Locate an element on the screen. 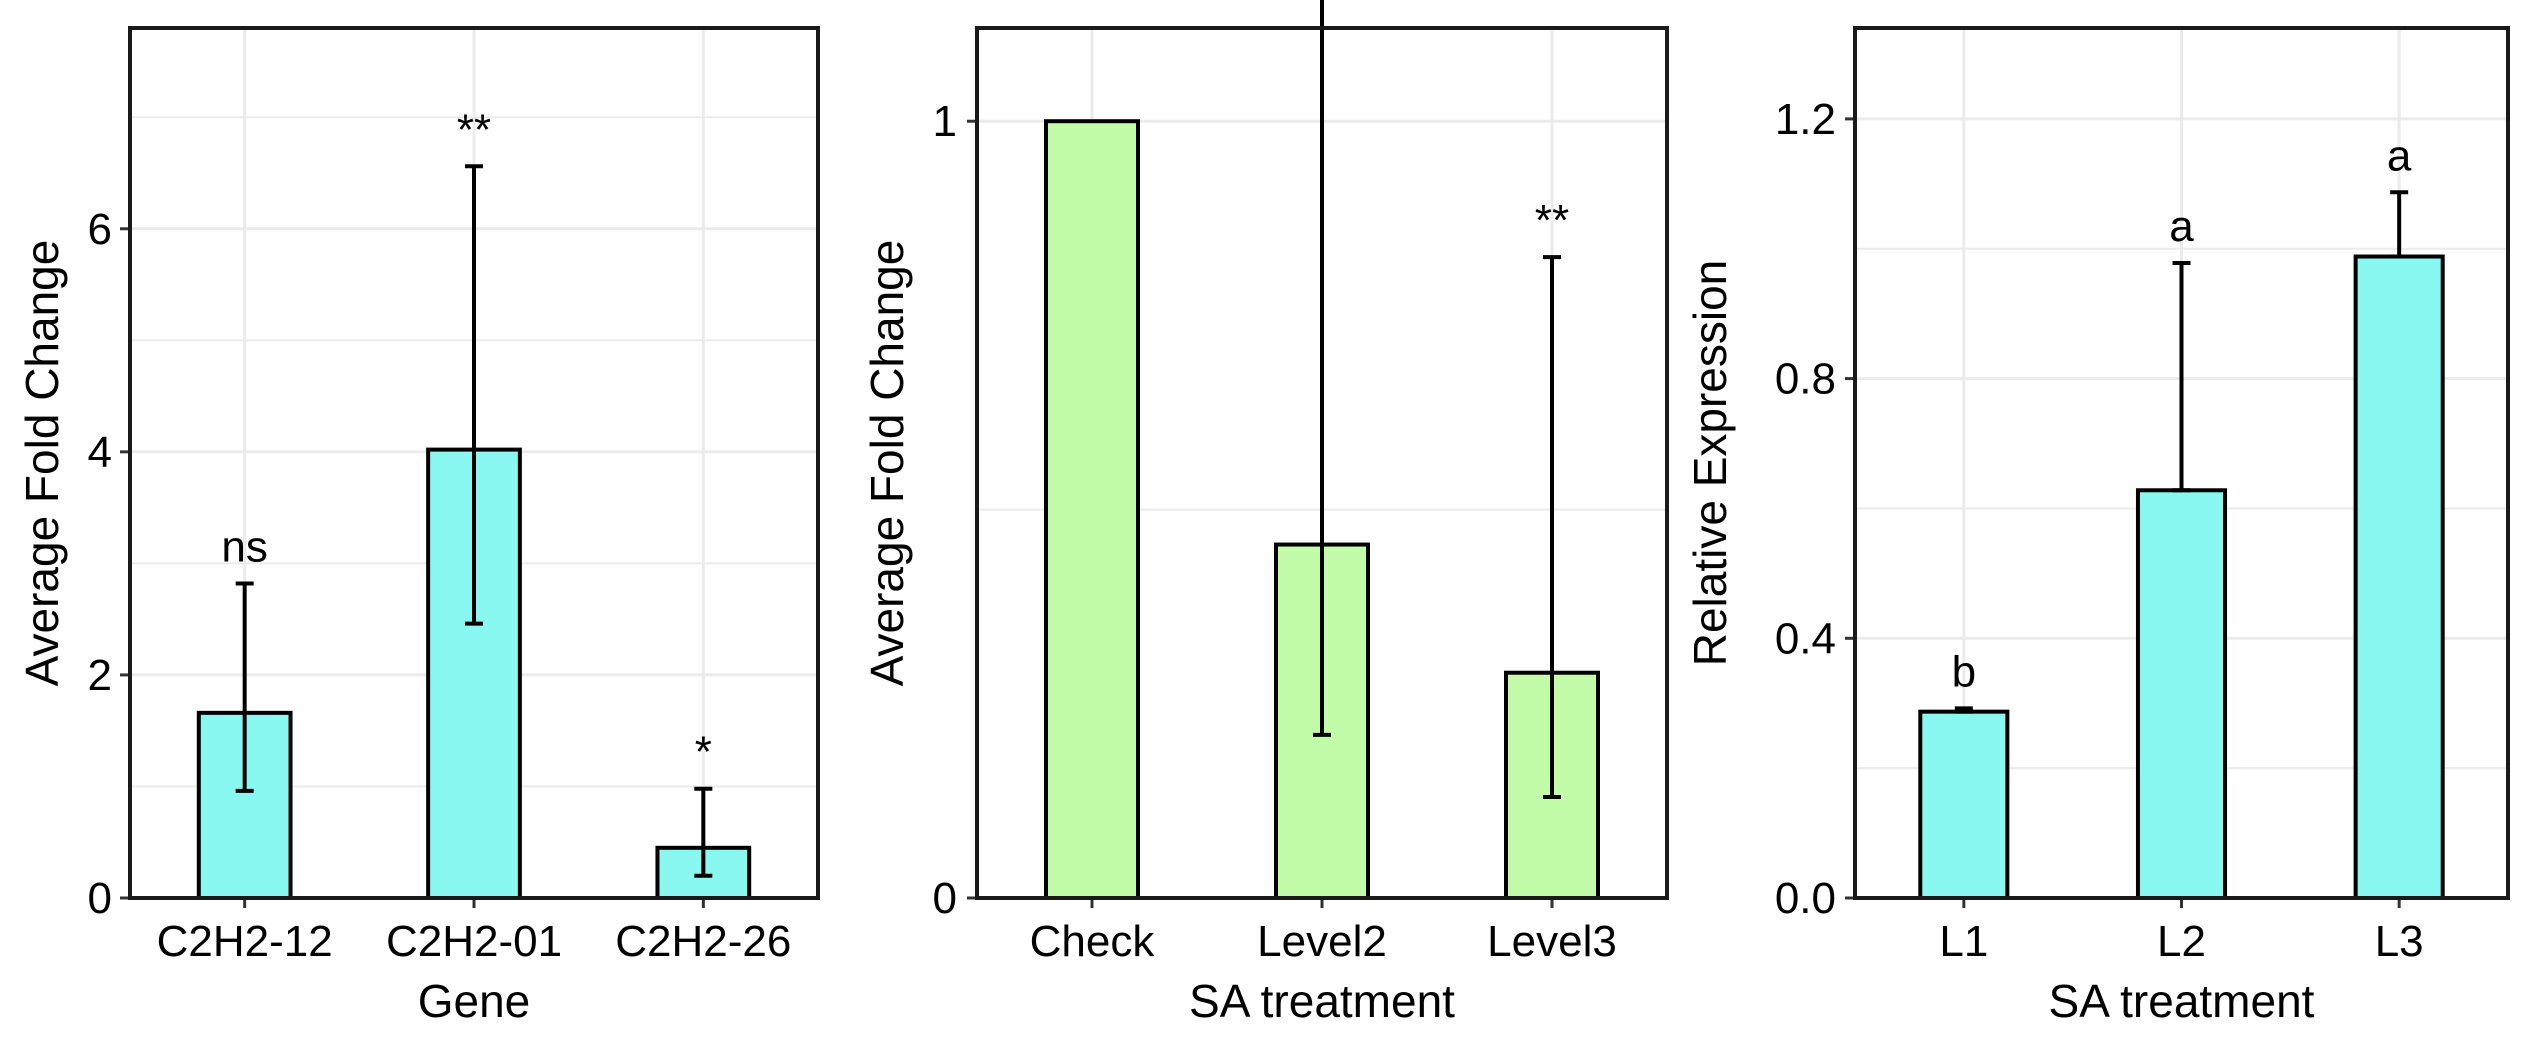  y-tick-label: 1 is located at coordinates (945, 121).